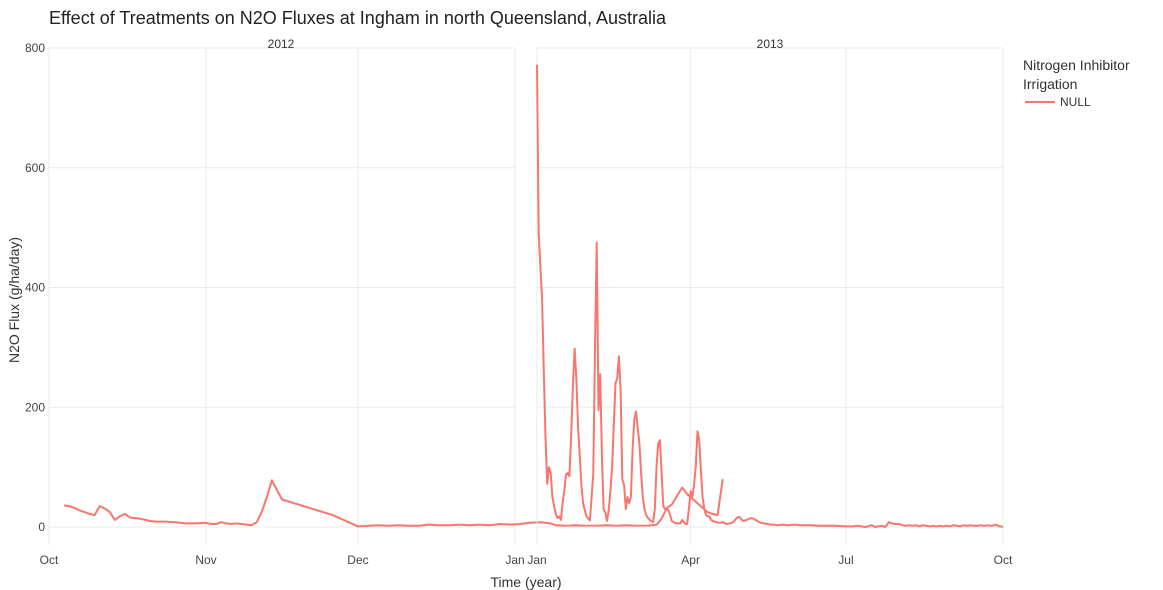 Image resolution: width=1163 pixels, height=590 pixels. What do you see at coordinates (205, 560) in the screenshot?
I see `x-tick-label-1-nov: Nov` at bounding box center [205, 560].